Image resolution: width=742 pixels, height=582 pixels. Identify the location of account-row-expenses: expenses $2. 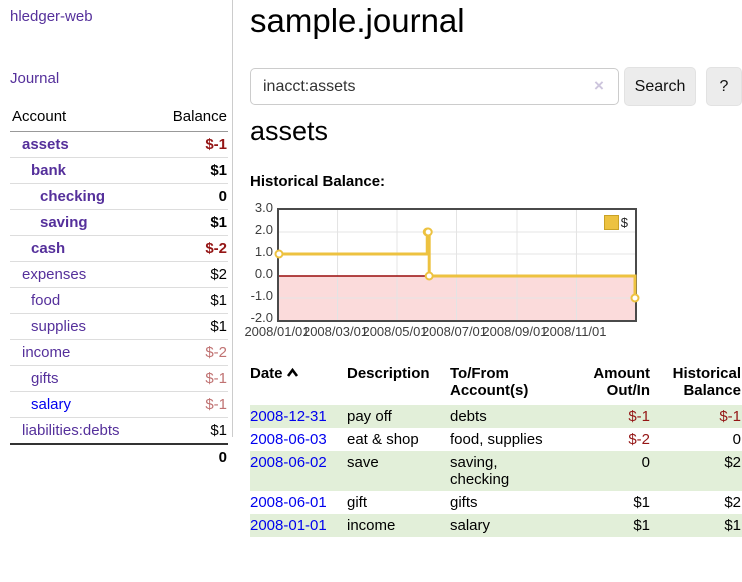
(119, 274).